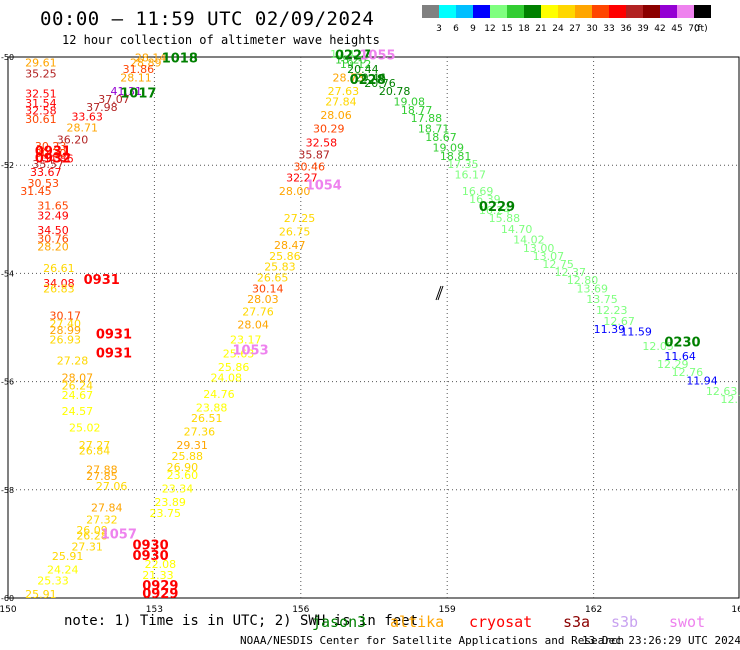 This screenshot has height=650, width=740. I want to click on swh-value: 30.53, so click(44, 183).